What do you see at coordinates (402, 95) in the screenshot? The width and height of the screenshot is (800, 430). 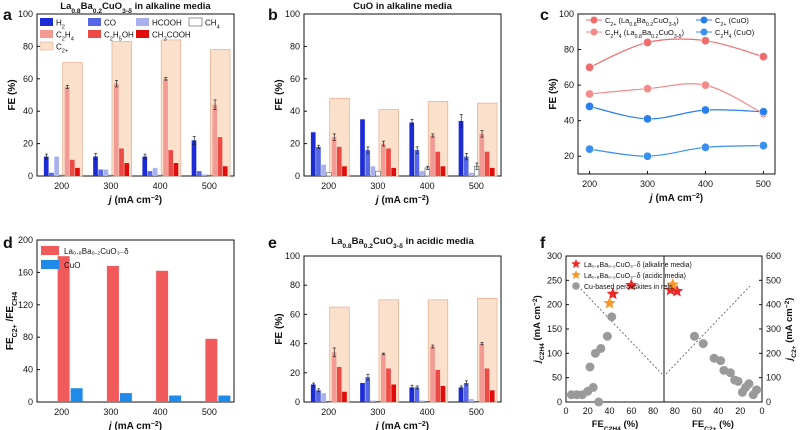 I see `plot-frame-b` at bounding box center [402, 95].